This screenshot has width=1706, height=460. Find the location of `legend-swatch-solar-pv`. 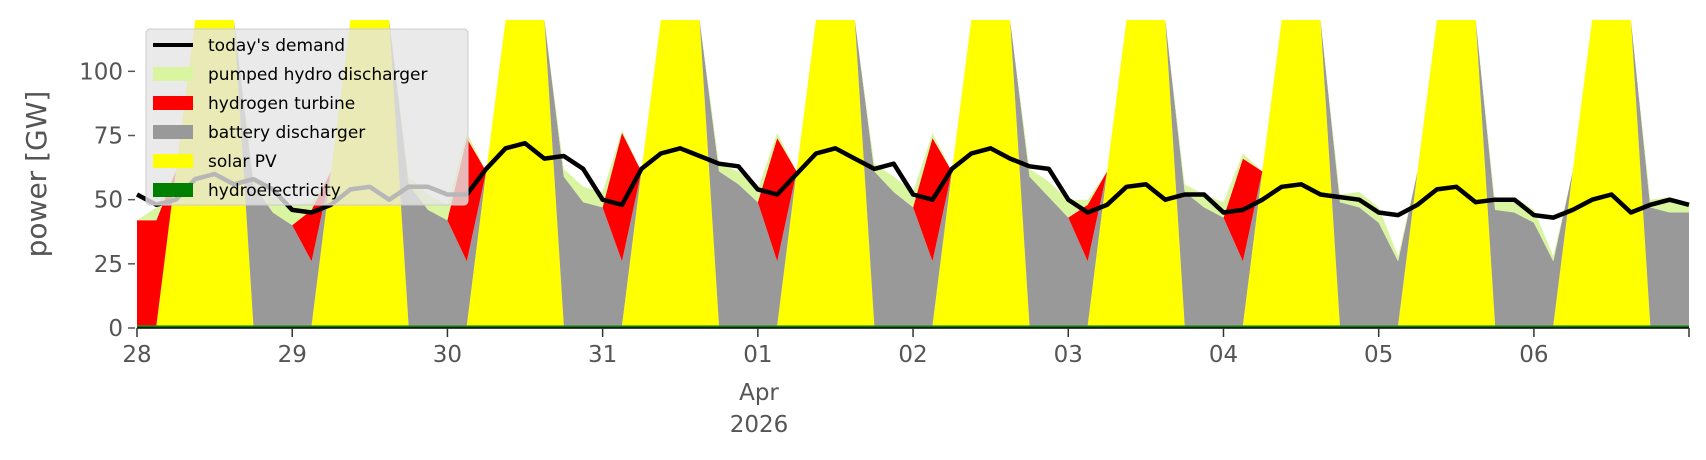

legend-swatch-solar-pv is located at coordinates (173, 161).